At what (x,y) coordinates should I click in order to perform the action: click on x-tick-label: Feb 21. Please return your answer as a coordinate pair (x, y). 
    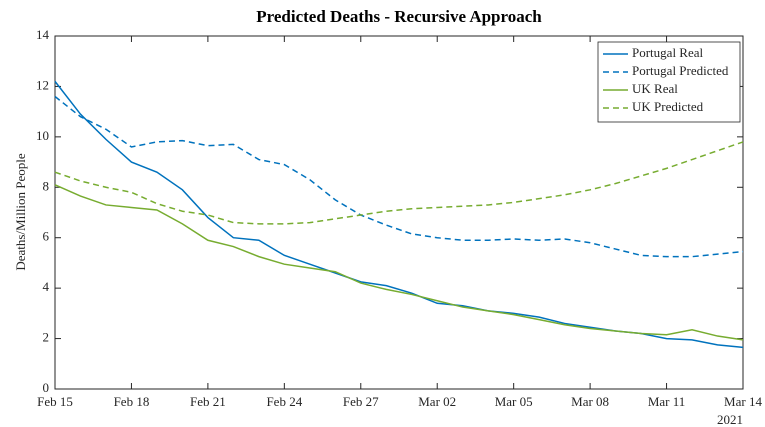
    Looking at the image, I should click on (208, 401).